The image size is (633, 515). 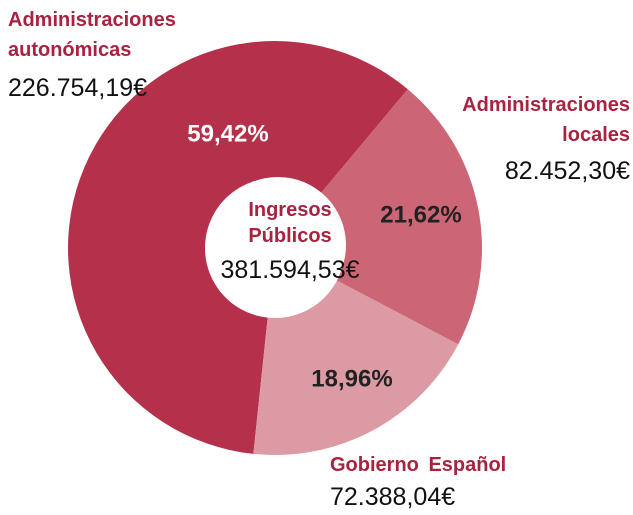 What do you see at coordinates (227, 133) in the screenshot?
I see `percent-label: 59,42%` at bounding box center [227, 133].